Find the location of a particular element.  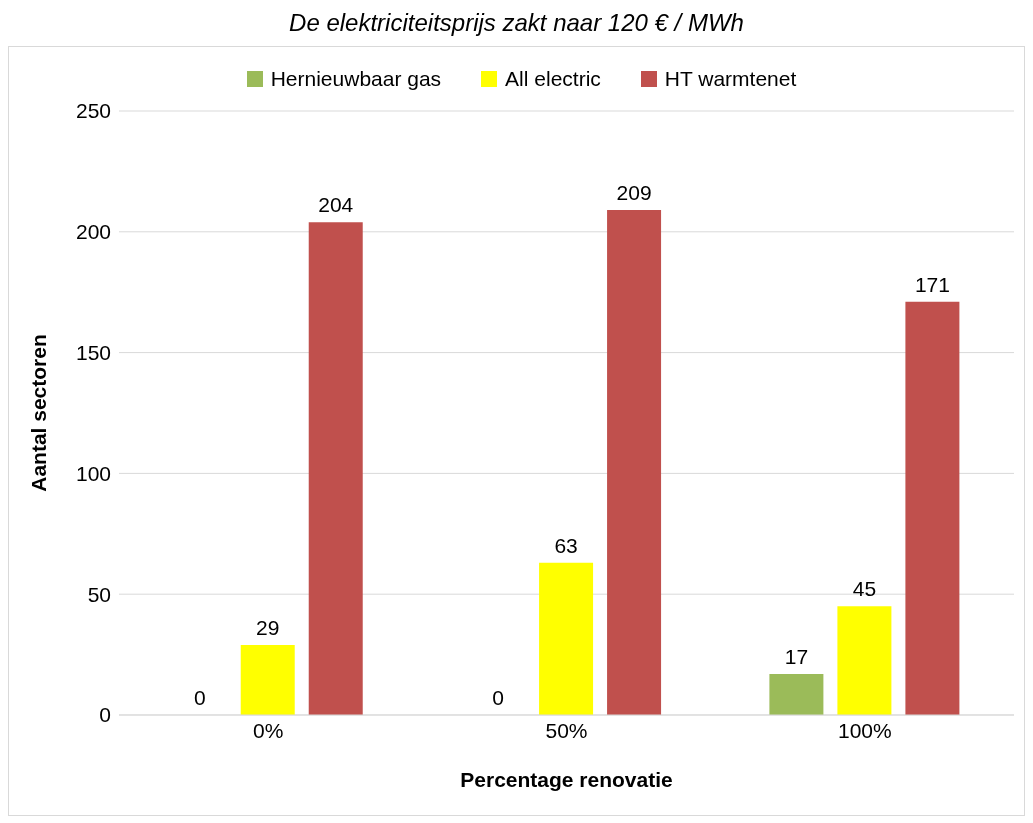

x-tick-label: 50% is located at coordinates (566, 730).